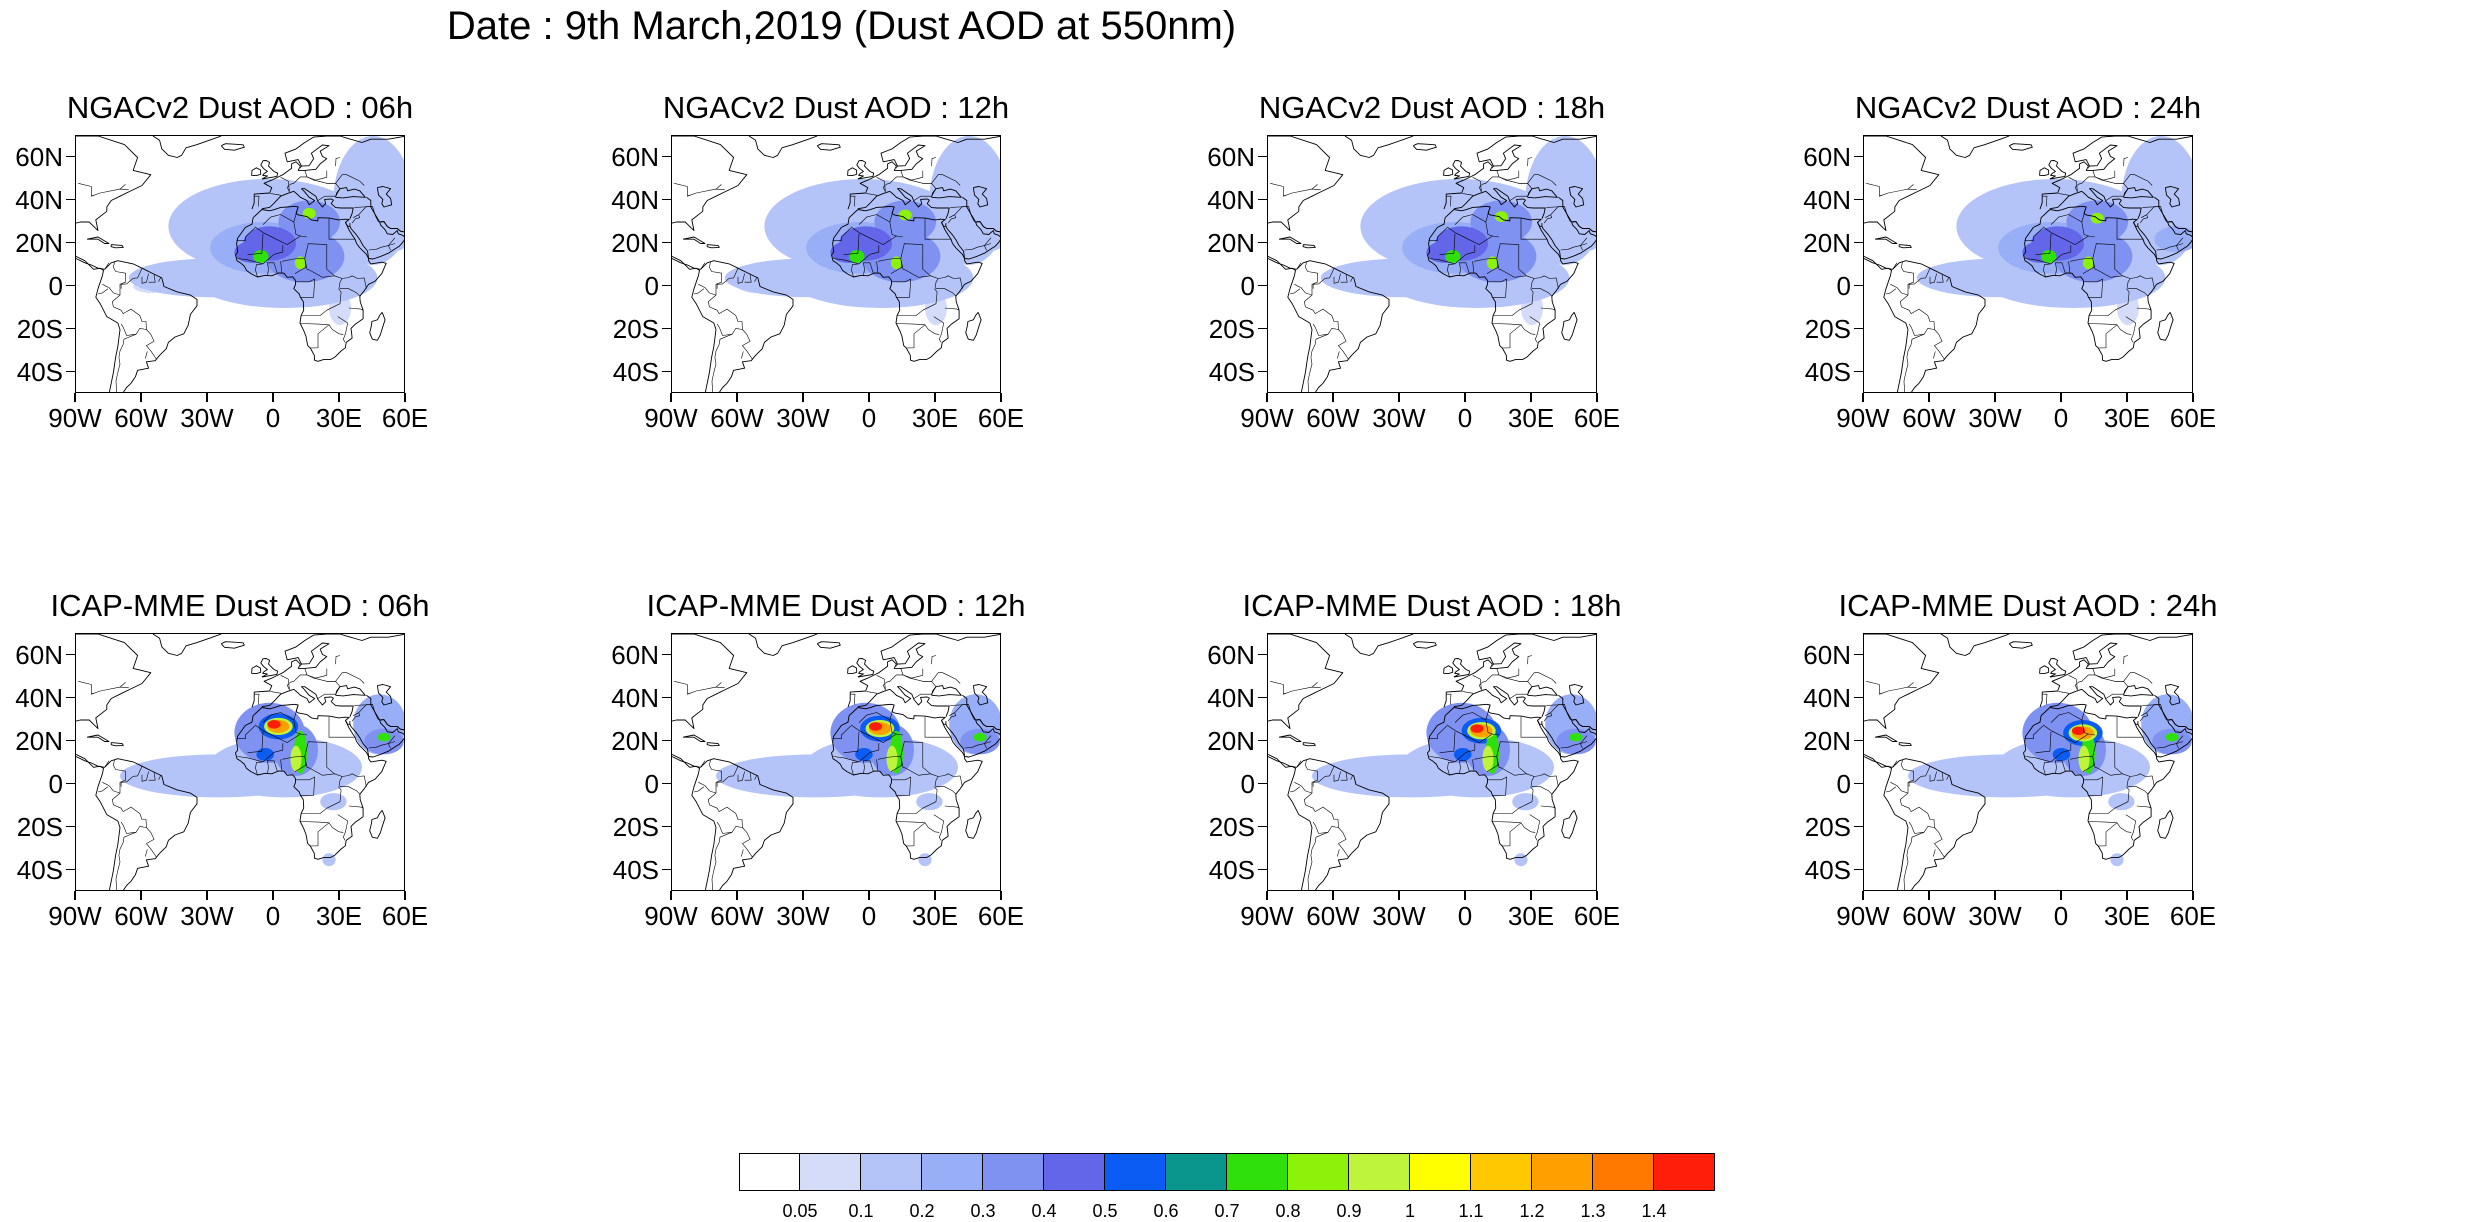 This screenshot has height=1222, width=2466. I want to click on coastline-cuba, so click(1886, 738).